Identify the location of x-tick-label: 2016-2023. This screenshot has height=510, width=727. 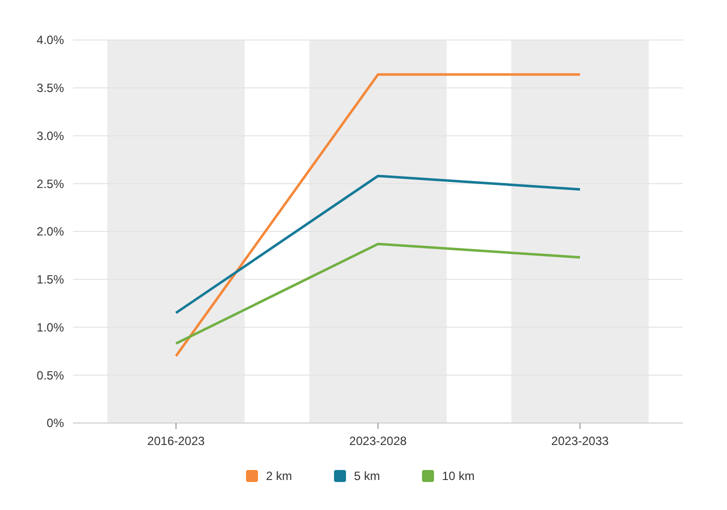
(176, 441).